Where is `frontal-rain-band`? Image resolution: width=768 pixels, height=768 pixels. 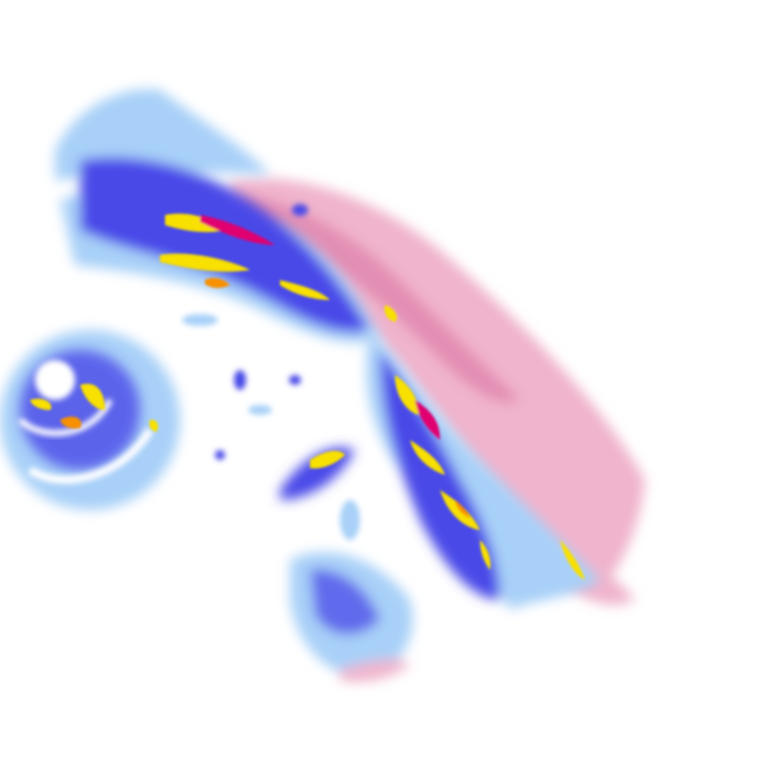 frontal-rain-band is located at coordinates (483, 470).